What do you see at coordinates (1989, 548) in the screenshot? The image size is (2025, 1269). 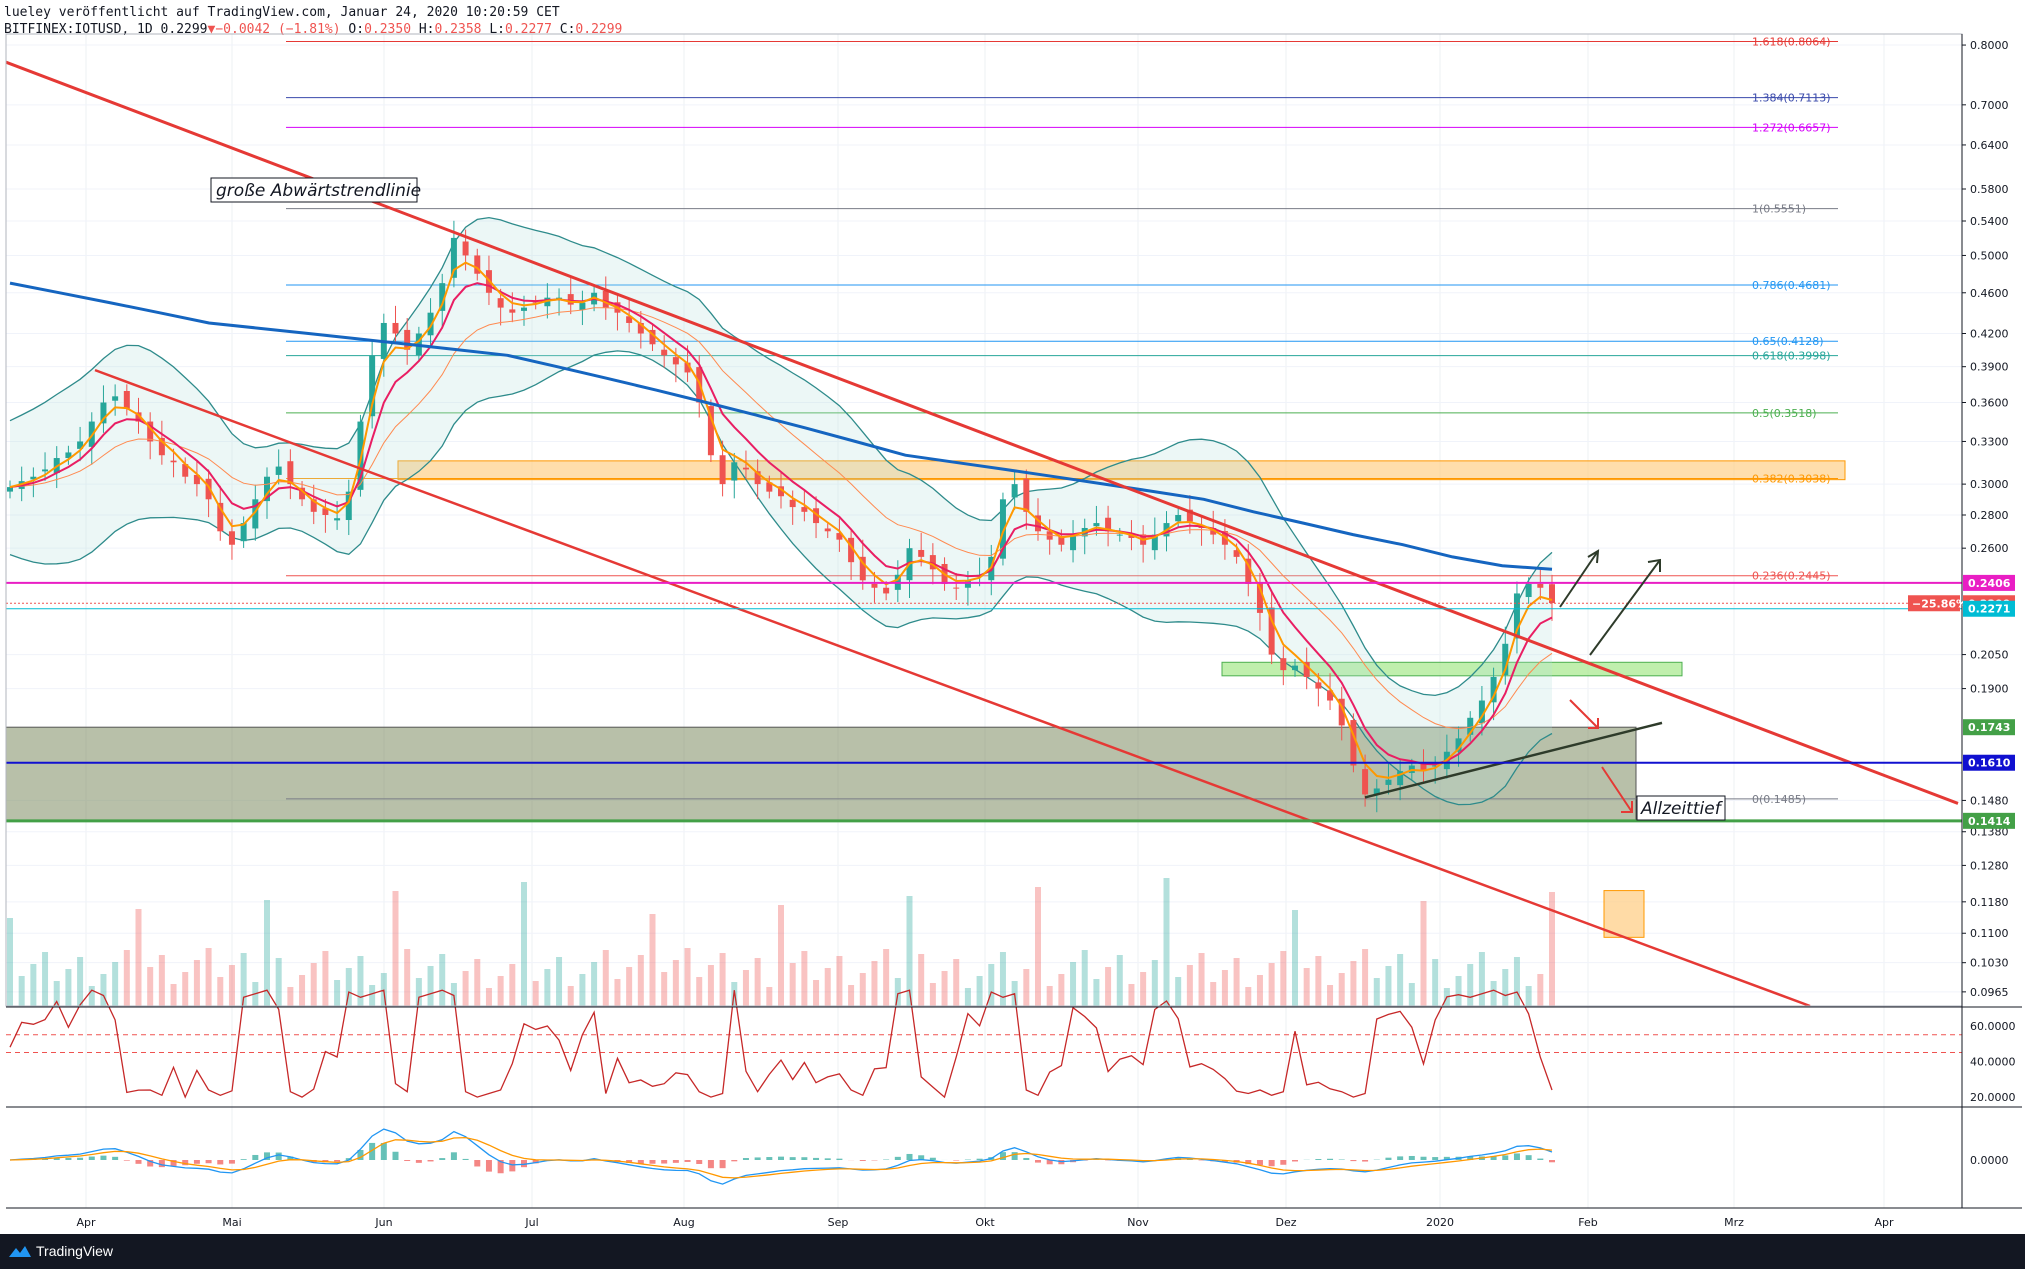 I see `y-tick-label: 0.2600` at bounding box center [1989, 548].